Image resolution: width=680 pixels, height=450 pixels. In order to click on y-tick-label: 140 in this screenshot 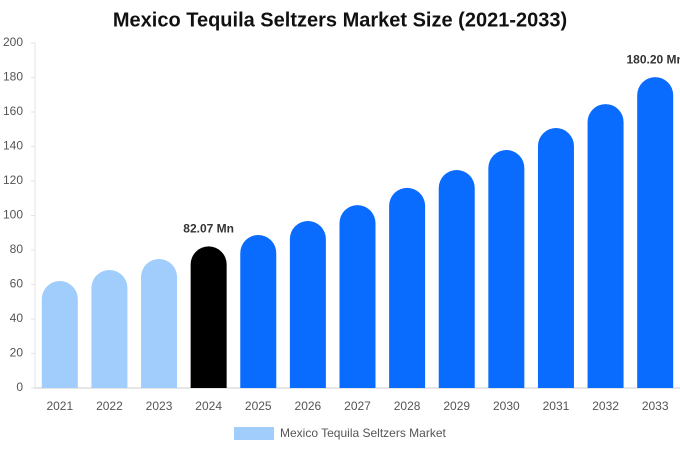, I will do `click(13, 146)`.